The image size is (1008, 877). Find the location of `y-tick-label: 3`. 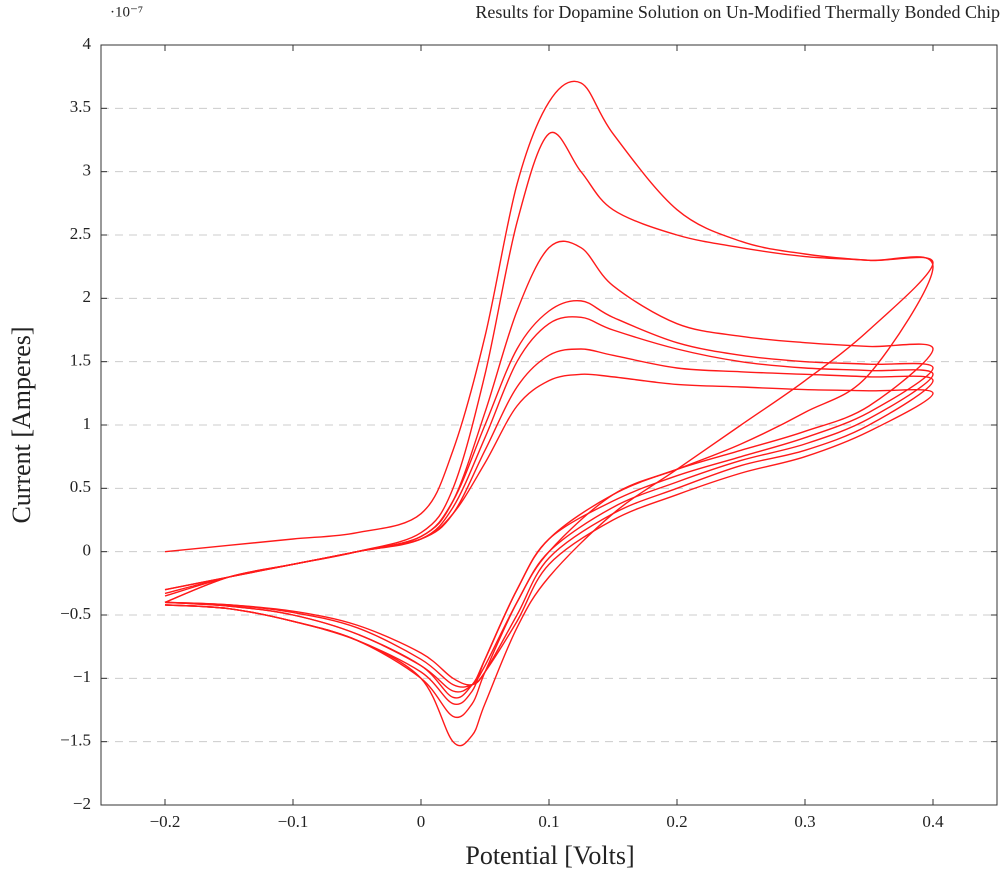

y-tick-label: 3 is located at coordinates (87, 170).